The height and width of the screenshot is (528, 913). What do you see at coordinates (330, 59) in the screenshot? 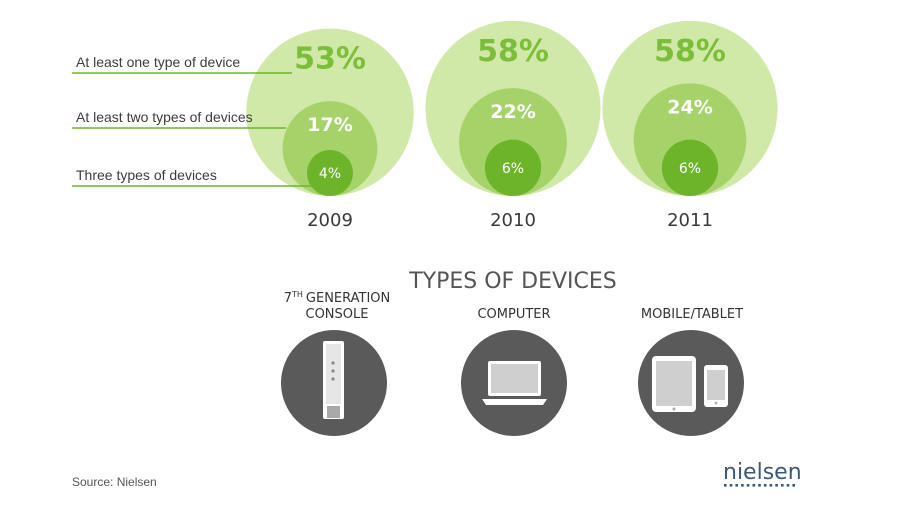
I see `label-one-device-2009: 53%` at bounding box center [330, 59].